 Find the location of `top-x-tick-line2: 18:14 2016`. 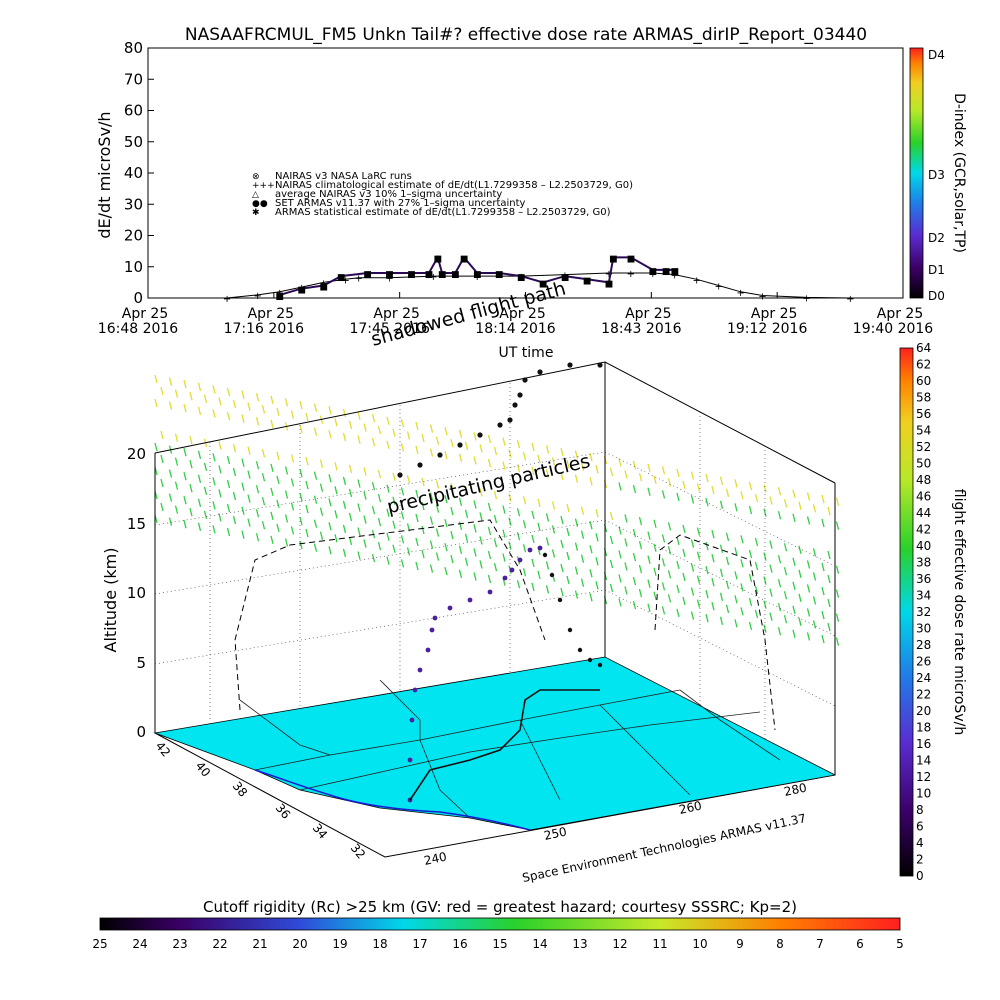

top-x-tick-line2: 18:14 2016 is located at coordinates (515, 329).